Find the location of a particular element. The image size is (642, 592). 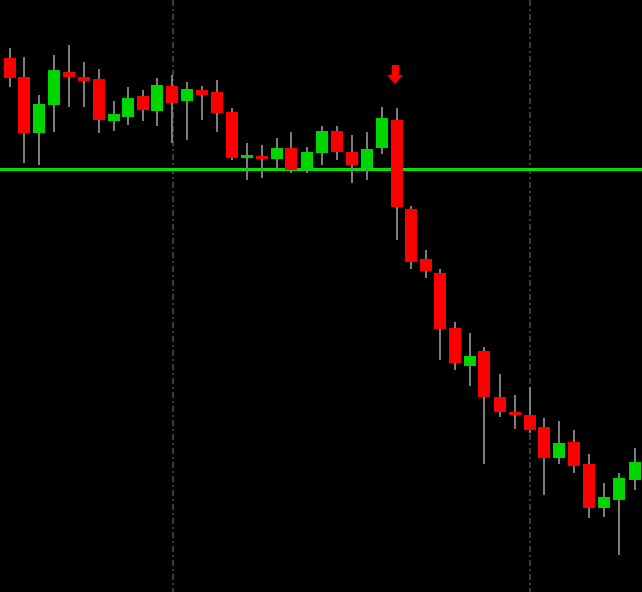

arrow-stem is located at coordinates (395, 70).